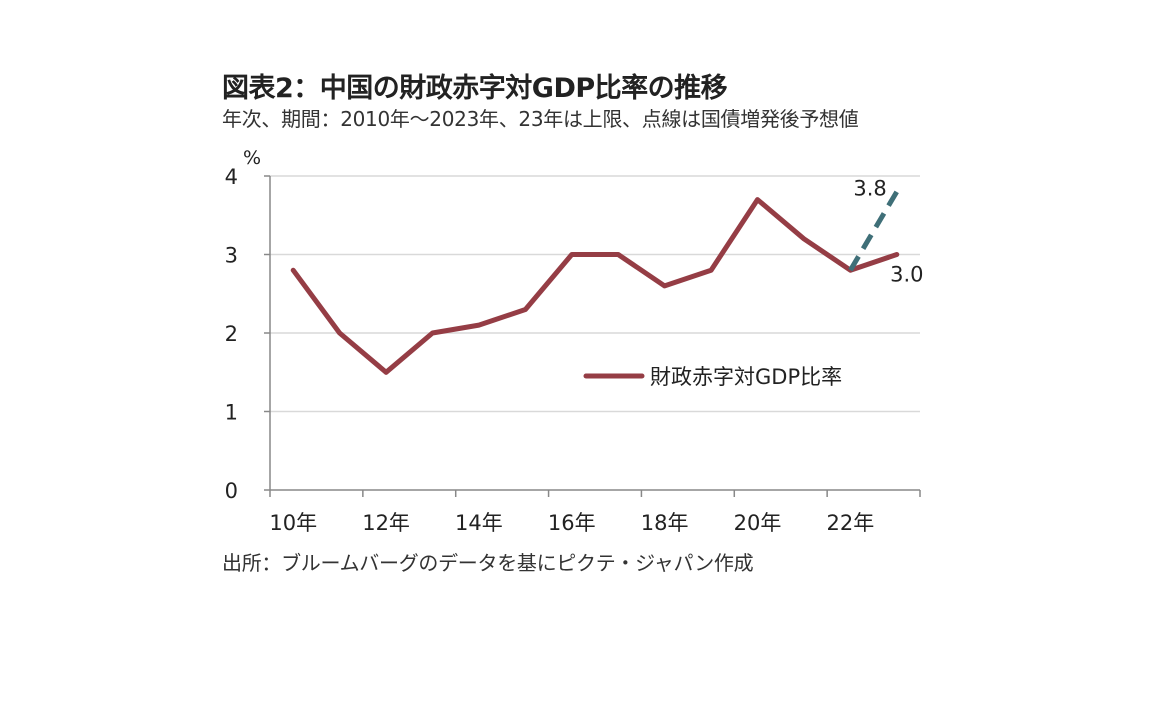  I want to click on annotation-label-3.8: 3.8, so click(869, 189).